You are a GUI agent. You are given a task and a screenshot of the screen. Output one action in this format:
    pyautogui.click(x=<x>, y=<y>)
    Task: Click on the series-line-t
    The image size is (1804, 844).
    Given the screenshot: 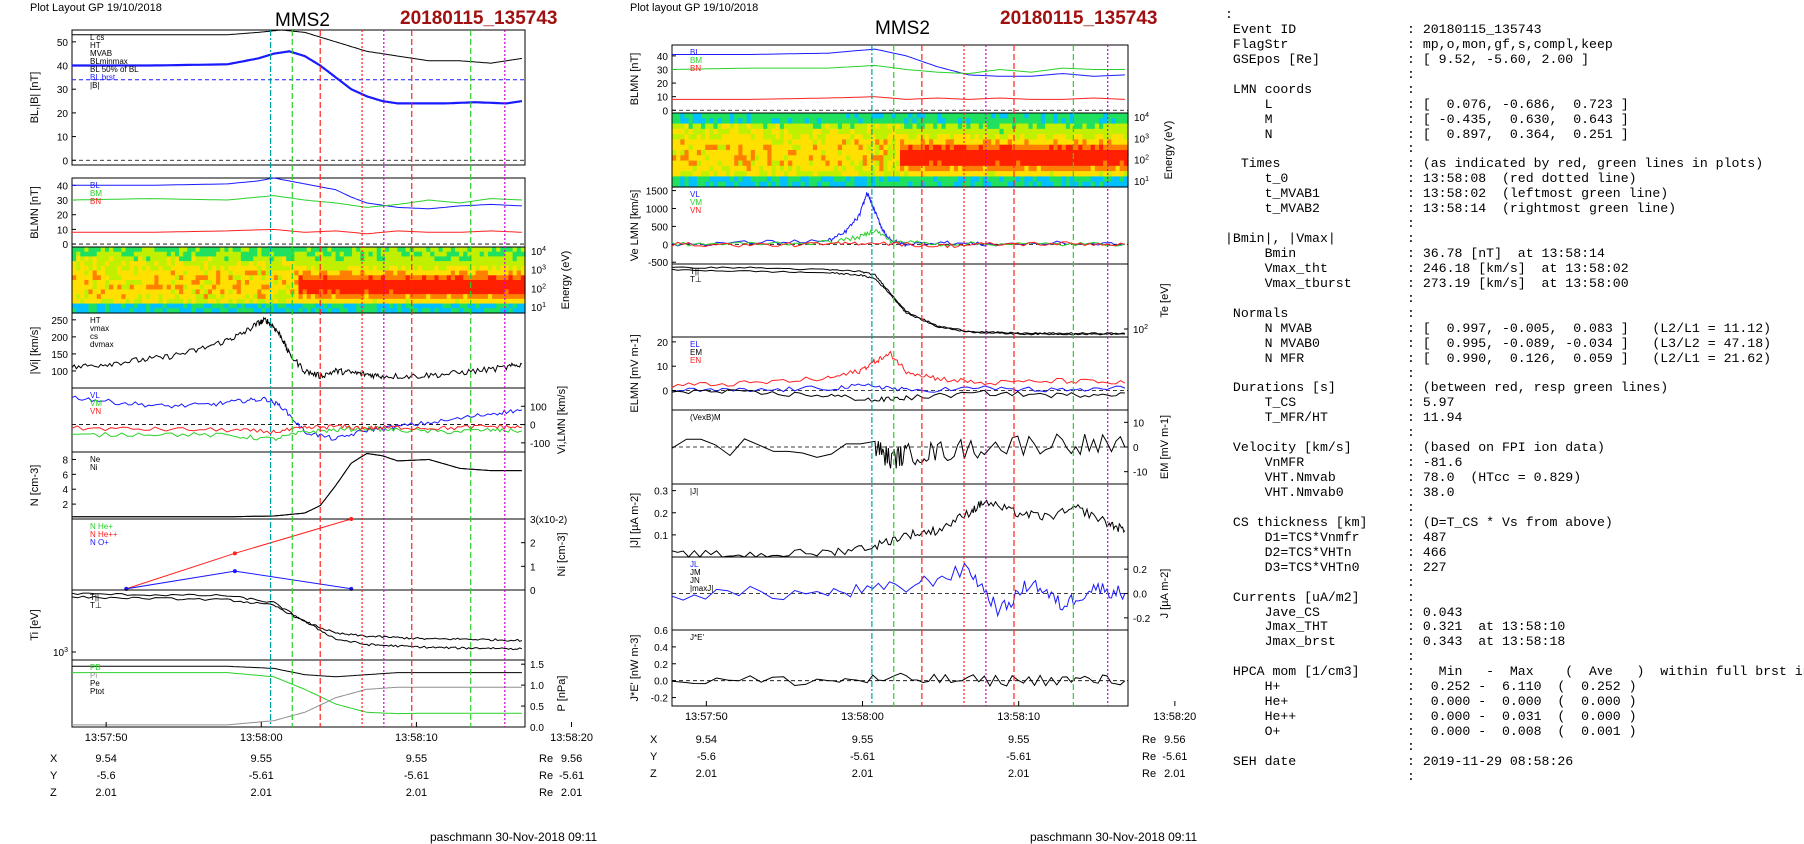 What is the action you would take?
    pyautogui.click(x=898, y=302)
    